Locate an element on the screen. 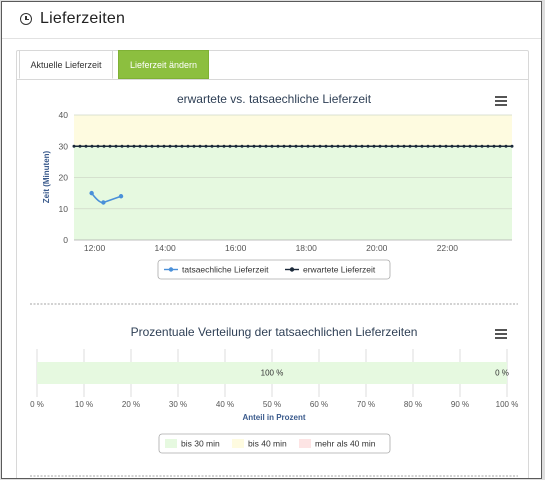  legend-label-expected: erwartete Lieferzeit is located at coordinates (339, 270).